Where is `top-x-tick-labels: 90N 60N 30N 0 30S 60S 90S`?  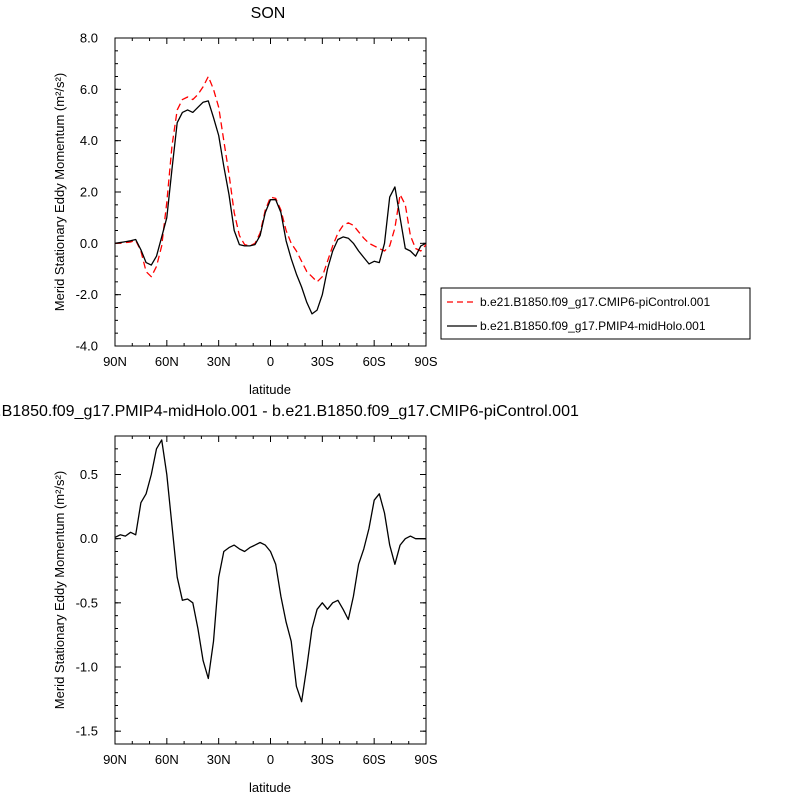 top-x-tick-labels: 90N 60N 30N 0 30S 60S 90S is located at coordinates (270, 361).